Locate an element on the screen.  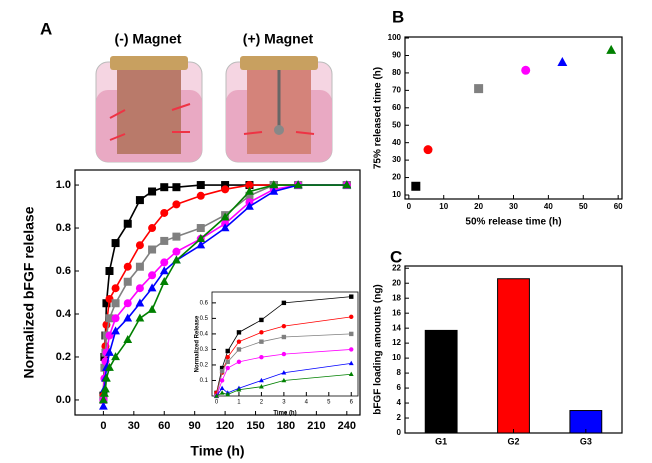
x-tick-label: G1 is located at coordinates (441, 441).